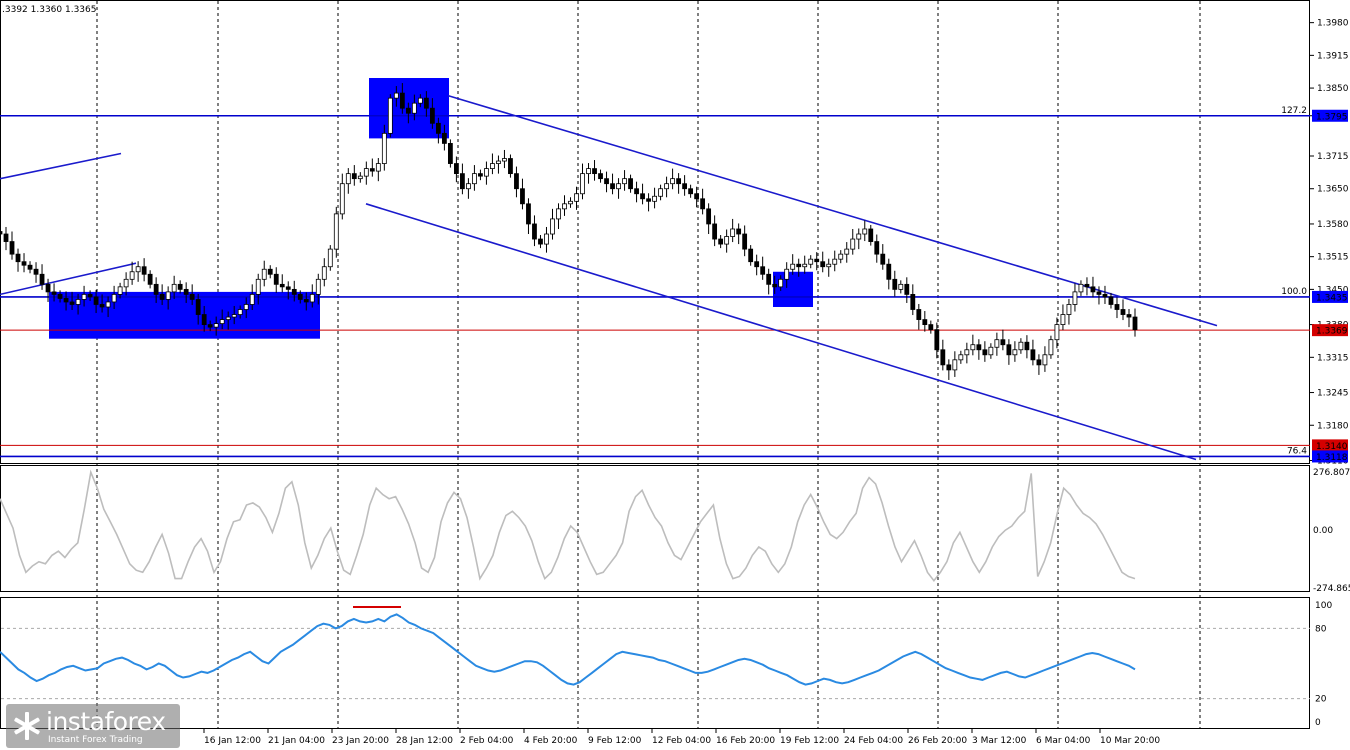 Image resolution: width=1350 pixels, height=750 pixels. What do you see at coordinates (106, 721) in the screenshot?
I see `logo-name: instaforex` at bounding box center [106, 721].